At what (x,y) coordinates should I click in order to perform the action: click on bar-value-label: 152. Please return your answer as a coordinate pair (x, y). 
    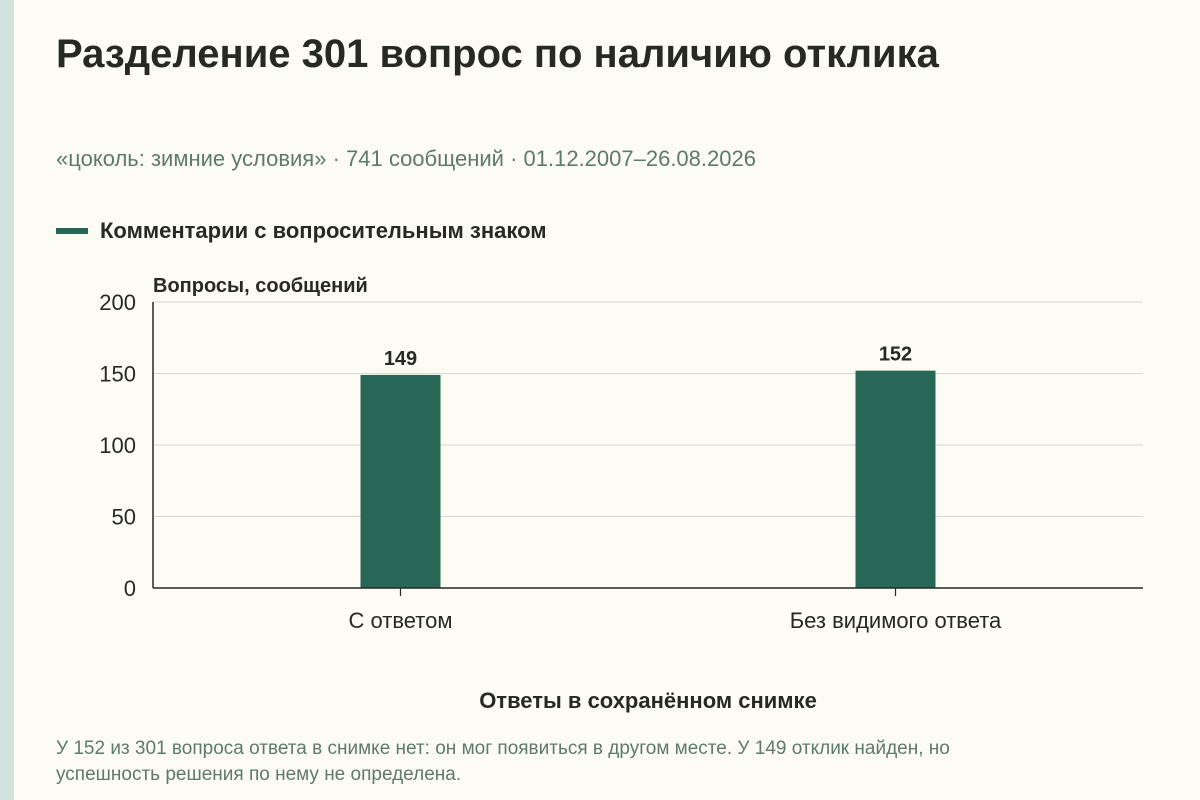
    Looking at the image, I should click on (895, 355).